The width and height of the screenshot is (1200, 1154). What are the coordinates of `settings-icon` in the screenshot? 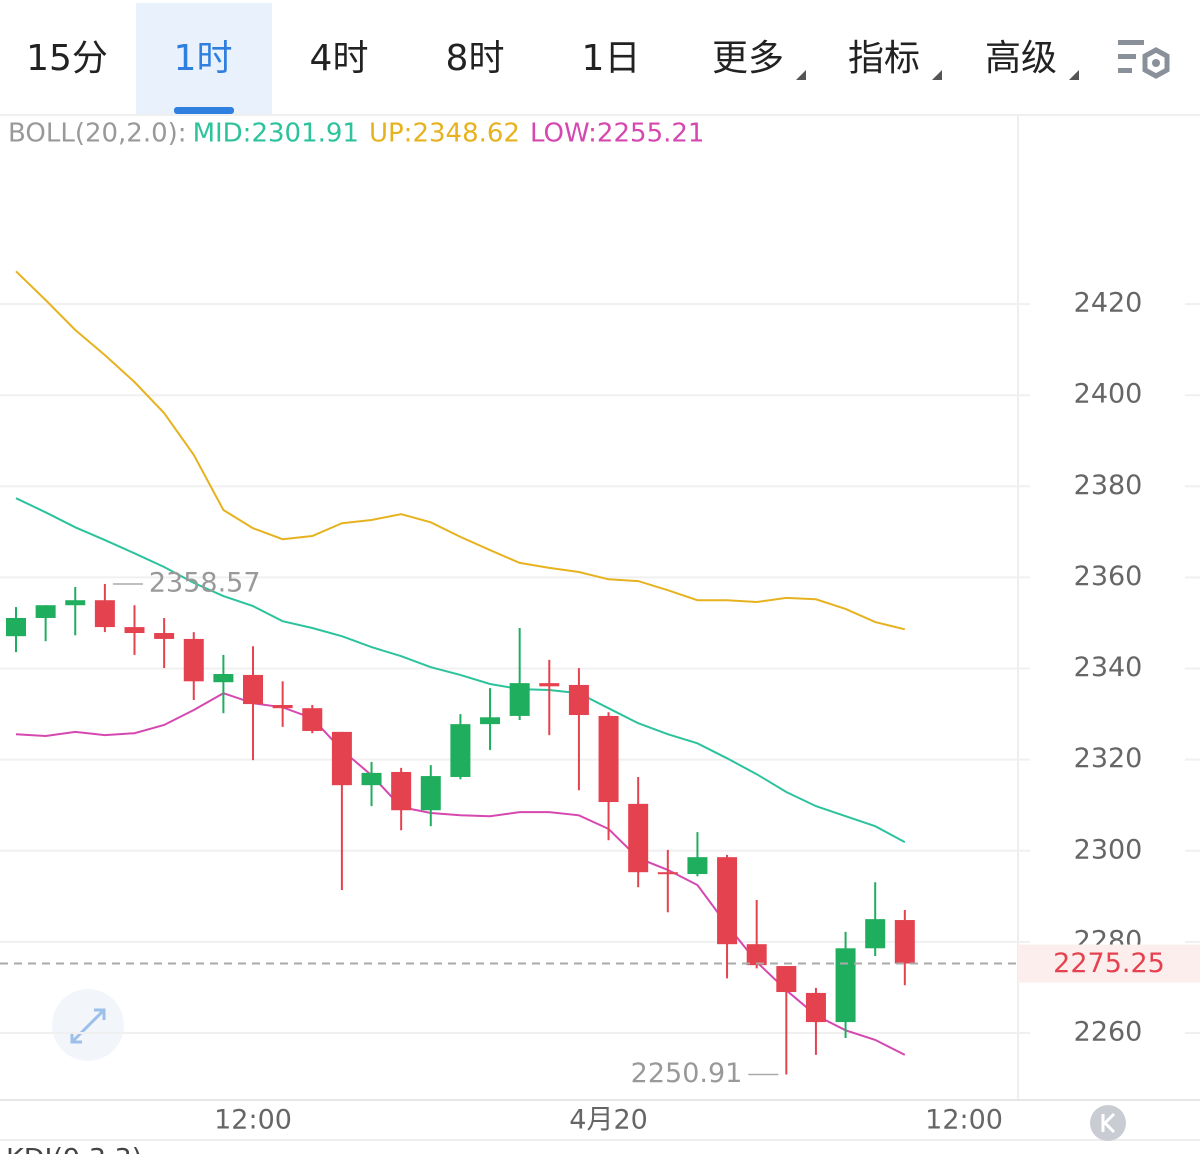 It's located at (1144, 59).